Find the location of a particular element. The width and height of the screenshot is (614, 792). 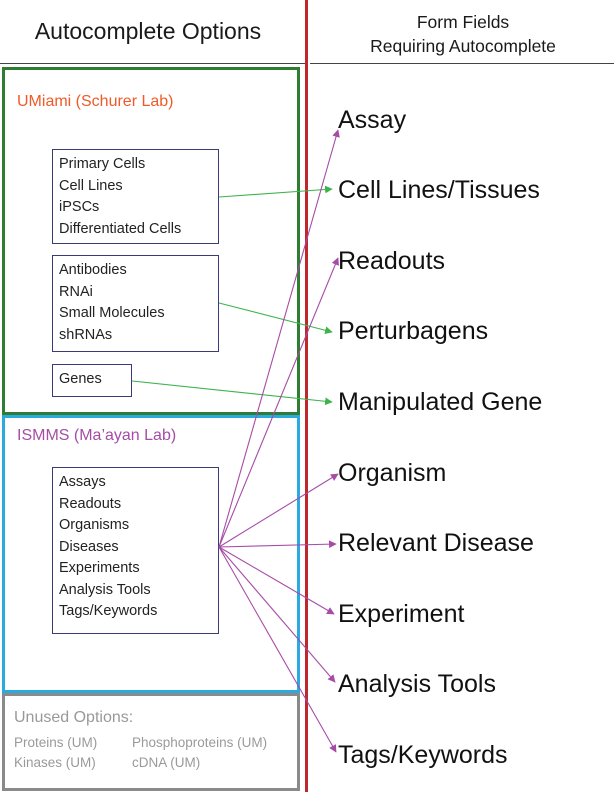

arrow-analysis-tools is located at coordinates (277, 614).